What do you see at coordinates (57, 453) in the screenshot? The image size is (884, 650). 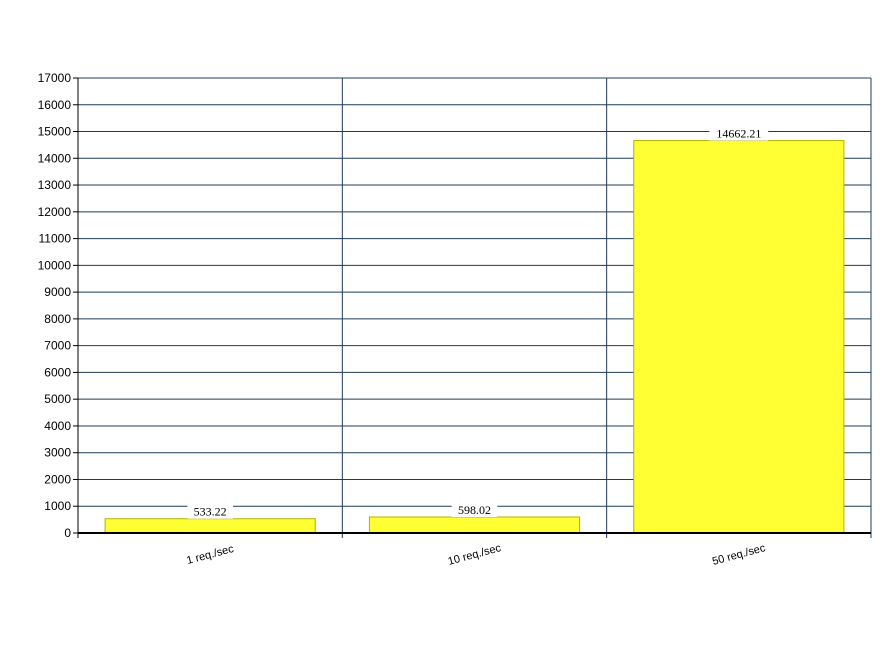 I see `y-tick-label: 3000` at bounding box center [57, 453].